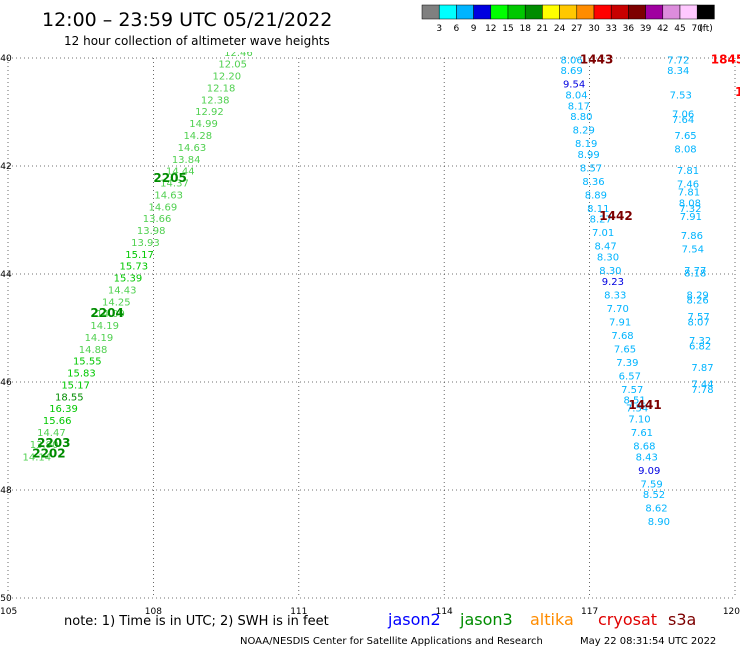 Image resolution: width=740 pixels, height=650 pixels. What do you see at coordinates (615, 295) in the screenshot?
I see `wave-height-value: 8.33` at bounding box center [615, 295].